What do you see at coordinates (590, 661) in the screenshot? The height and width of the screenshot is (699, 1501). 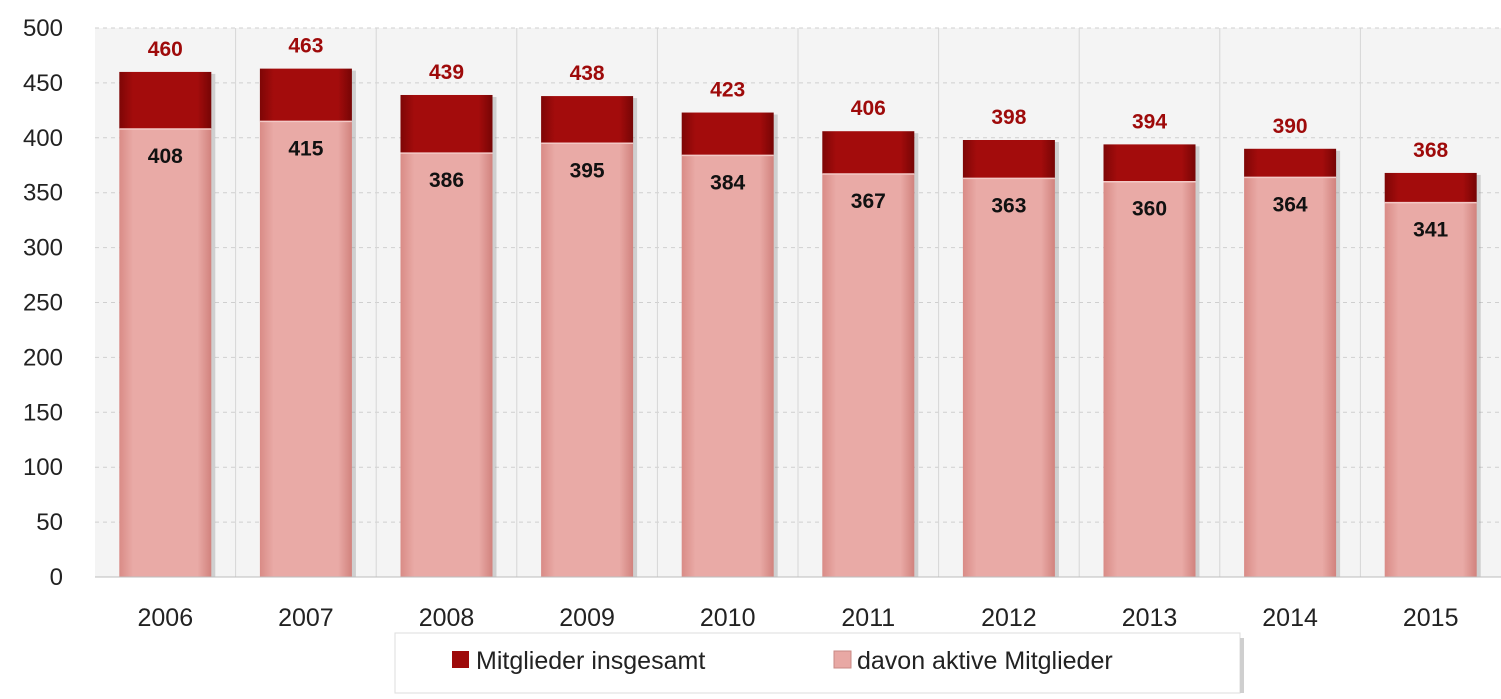 I see `legend-label-total: Mitglieder insgesamt` at bounding box center [590, 661].